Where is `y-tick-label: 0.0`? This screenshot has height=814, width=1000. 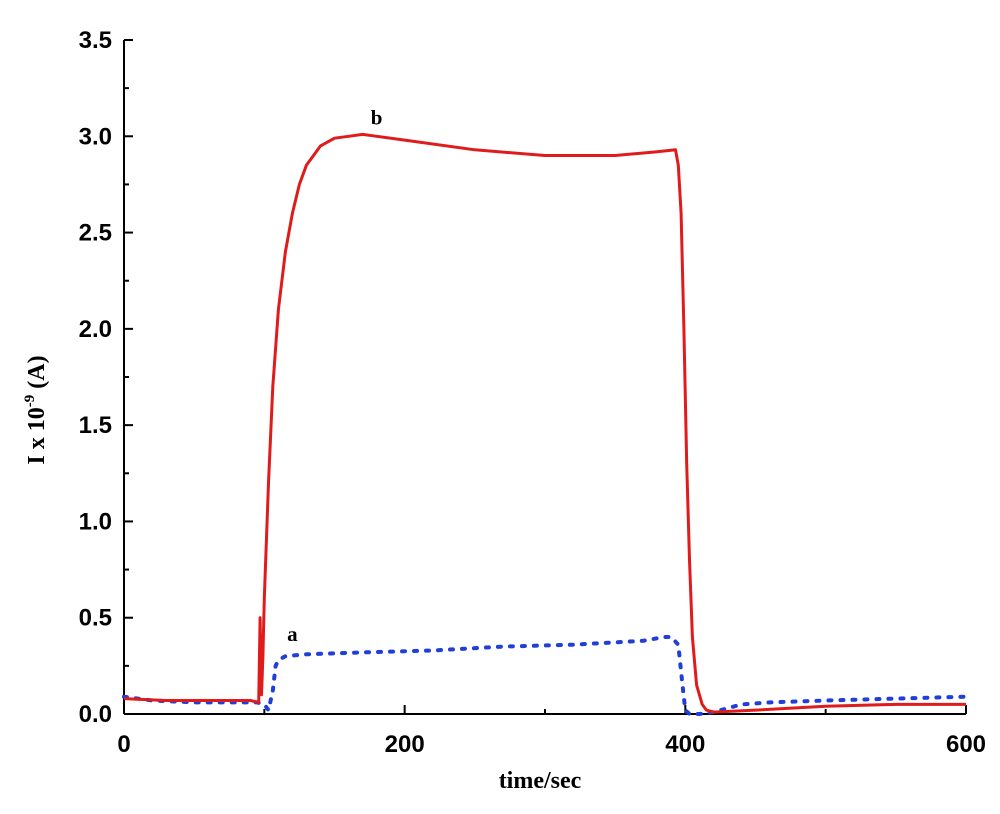 y-tick-label: 0.0 is located at coordinates (95, 714).